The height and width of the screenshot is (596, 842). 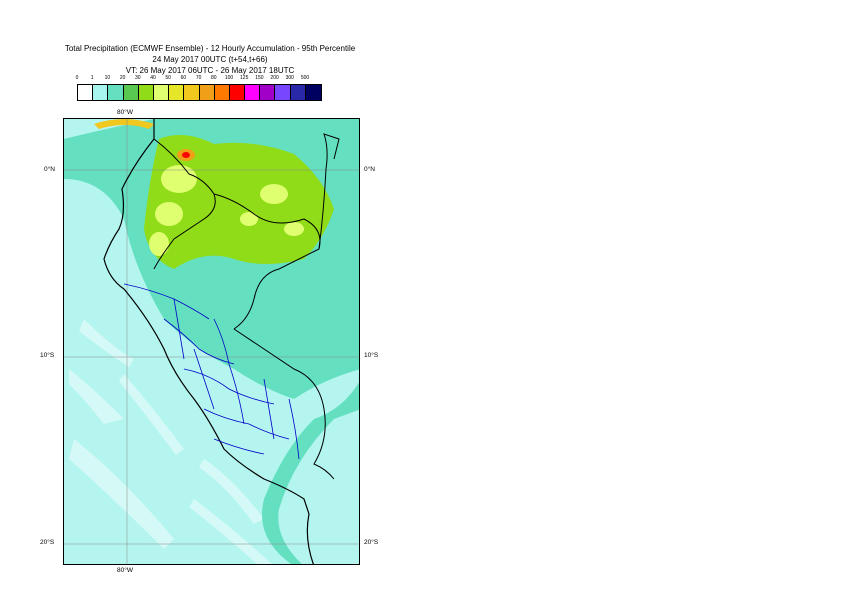 I want to click on rain-red-peak, so click(x=186, y=155).